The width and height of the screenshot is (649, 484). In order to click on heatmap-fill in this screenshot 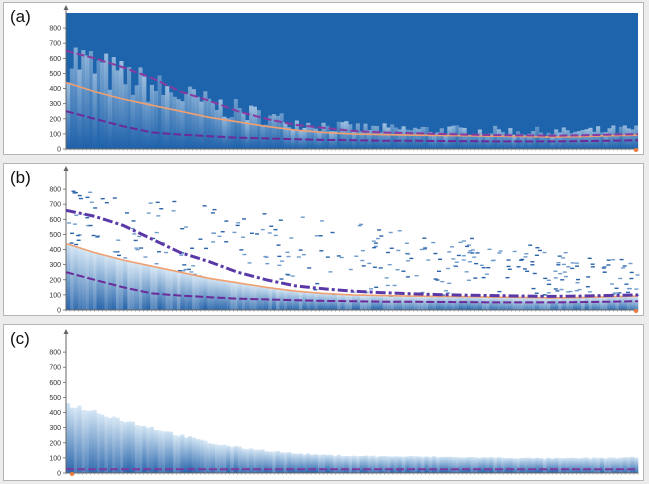, I will do `click(352, 276)`.